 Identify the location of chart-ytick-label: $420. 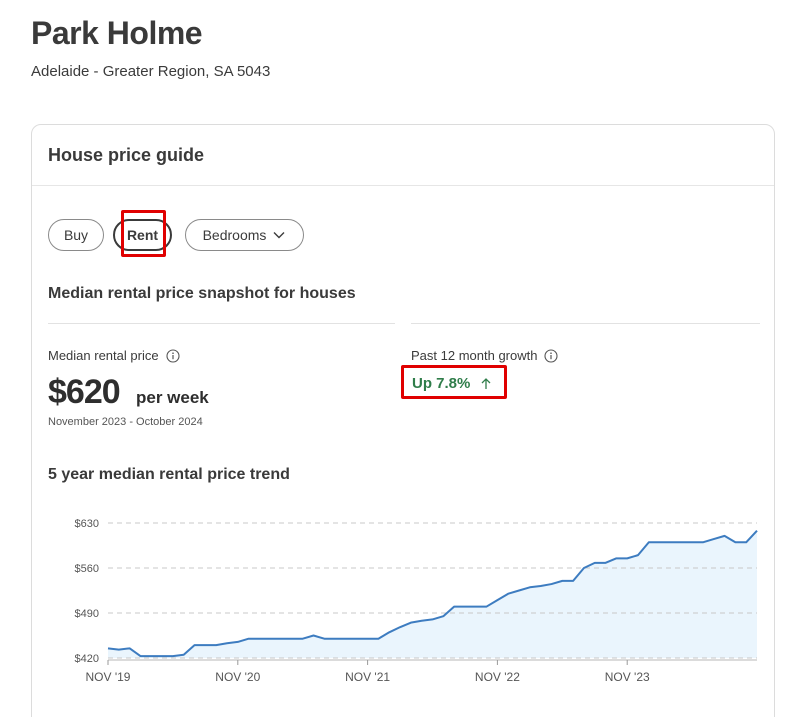
(87, 659).